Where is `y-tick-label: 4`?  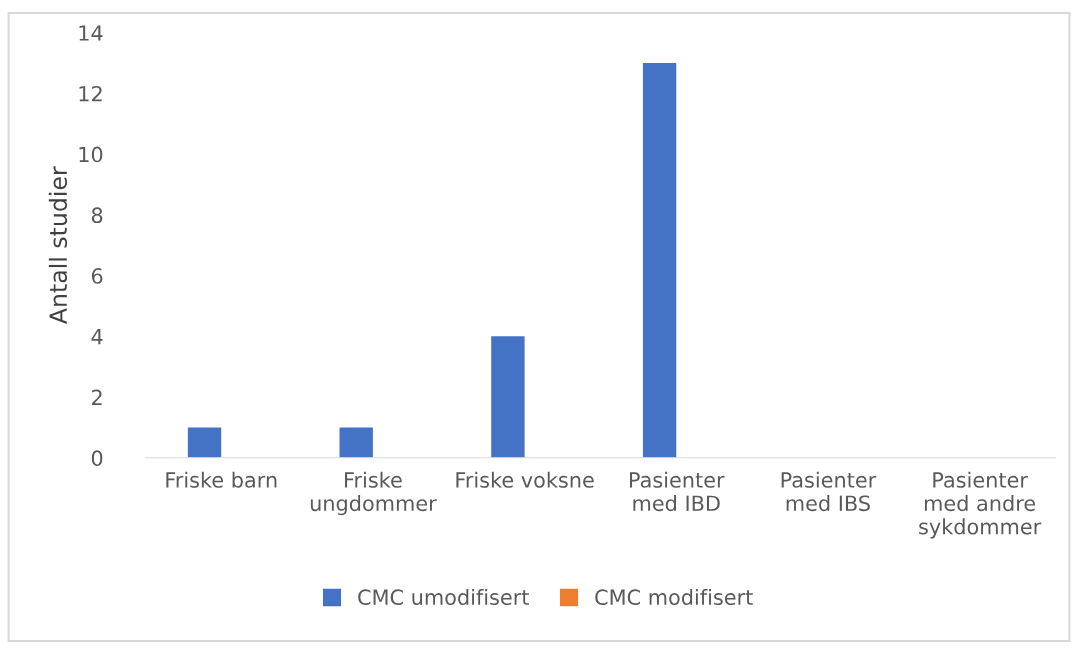
y-tick-label: 4 is located at coordinates (97, 337).